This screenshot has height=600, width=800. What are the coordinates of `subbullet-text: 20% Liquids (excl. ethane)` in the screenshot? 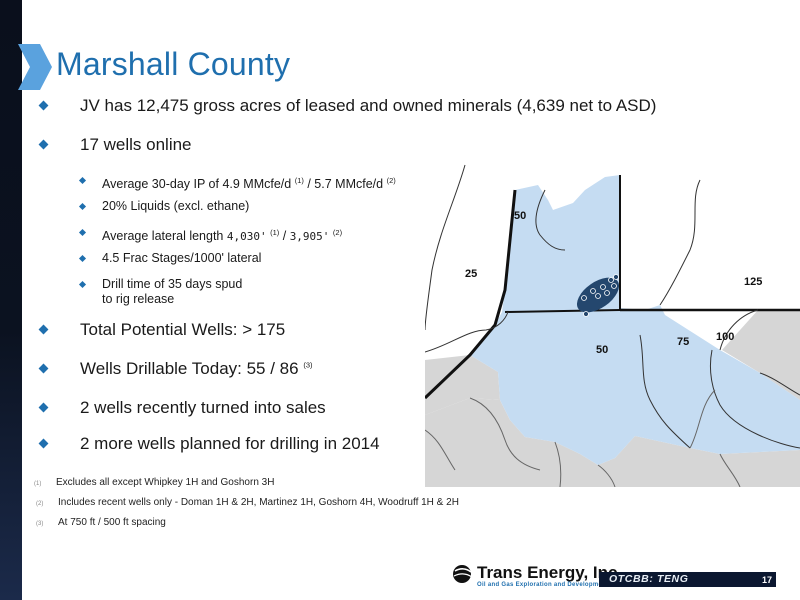 It's located at (176, 206).